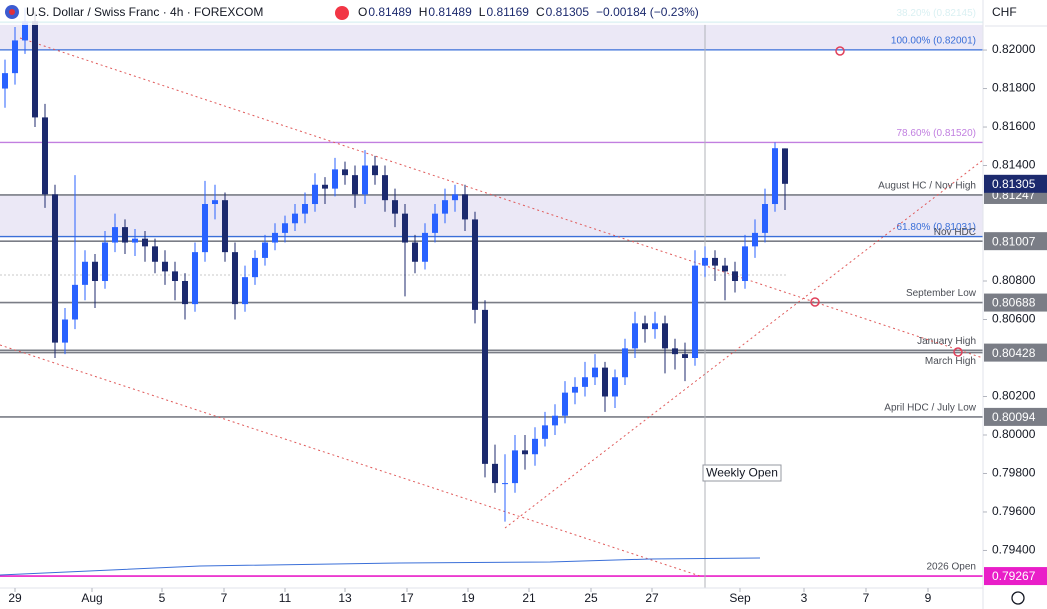  I want to click on x-tick-label: Aug, so click(91, 598).